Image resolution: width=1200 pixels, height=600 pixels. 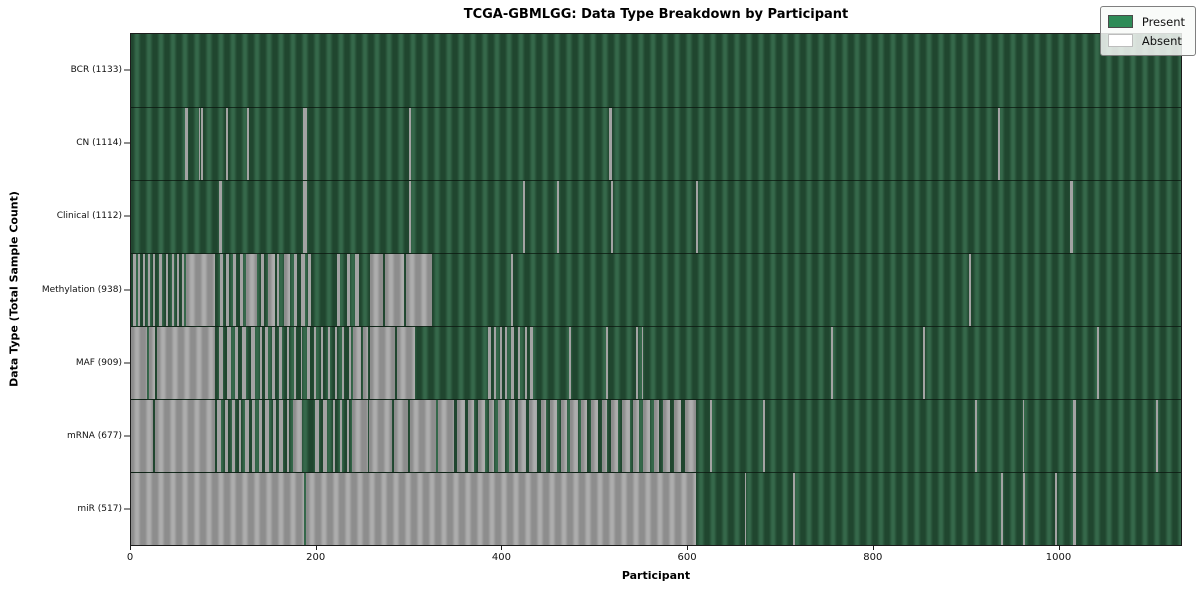 What do you see at coordinates (656, 575) in the screenshot?
I see `x-axis-label: Participant` at bounding box center [656, 575].